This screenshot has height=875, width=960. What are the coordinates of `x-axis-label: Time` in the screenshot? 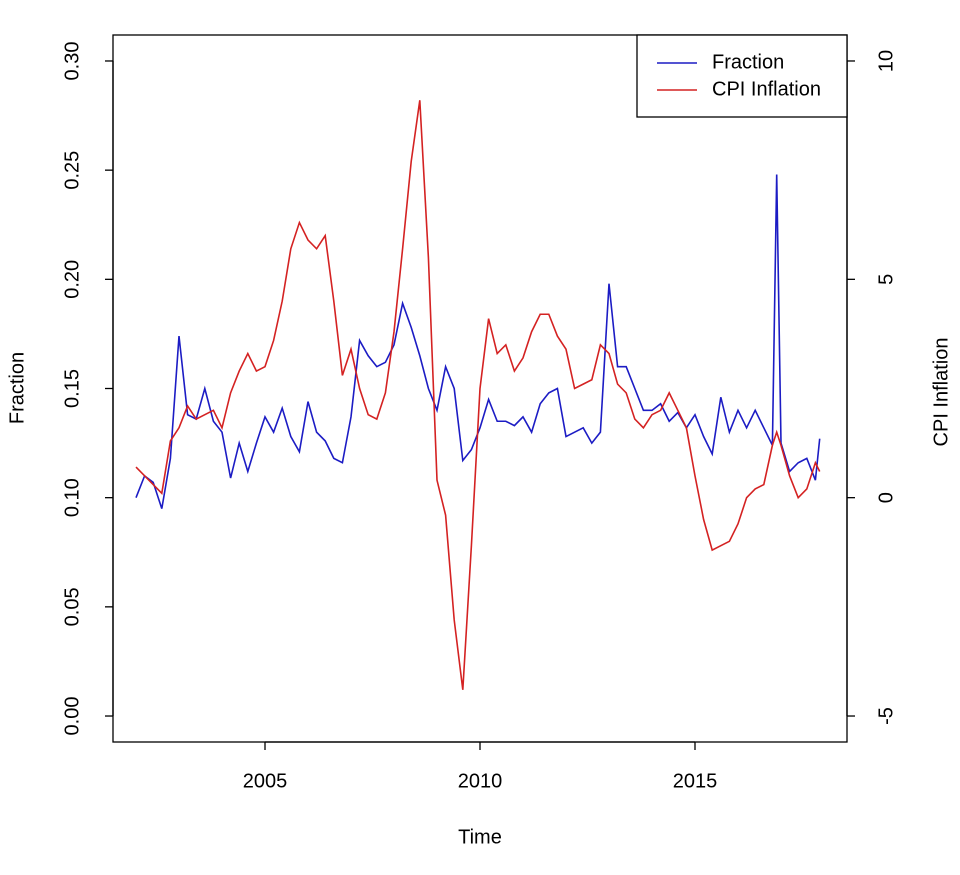 It's located at (480, 837).